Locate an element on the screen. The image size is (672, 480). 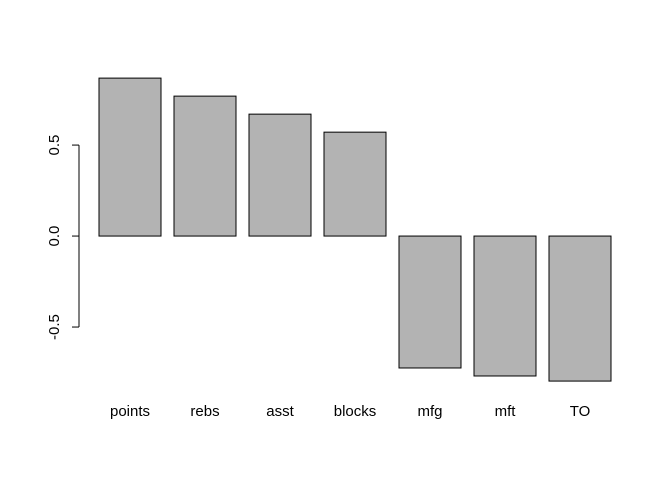
y-tick-label: -0.5 is located at coordinates (54, 327).